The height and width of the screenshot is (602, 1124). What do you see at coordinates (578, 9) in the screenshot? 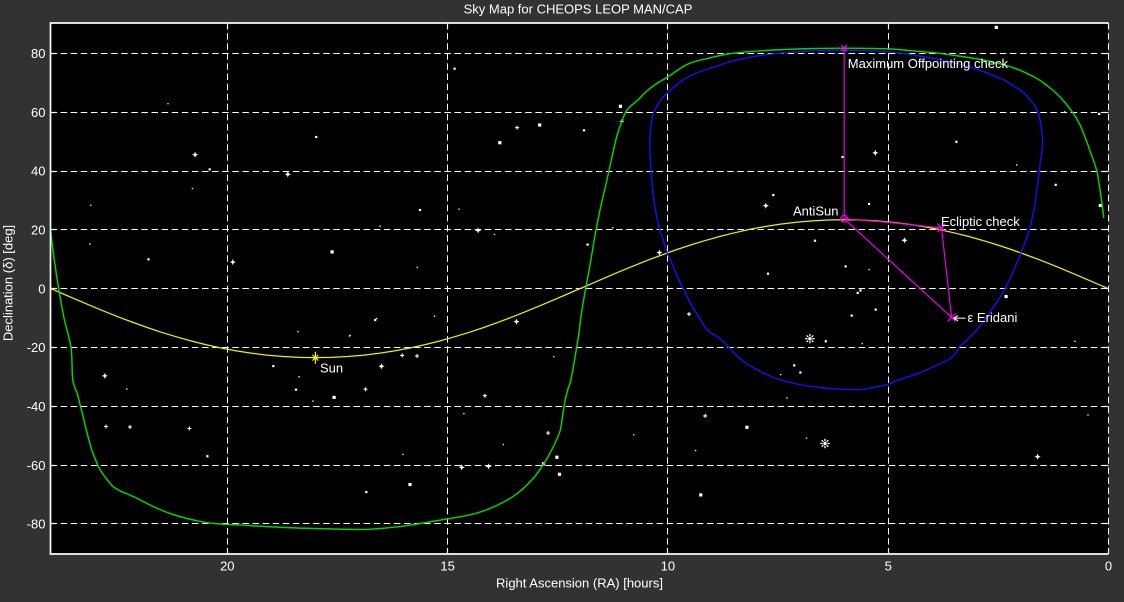
I see `svg-text:Sky Map for CHEOPS LEOP MAN/CA: Sky Map for CHEOPS LEOP MAN/CAP` at bounding box center [578, 9].